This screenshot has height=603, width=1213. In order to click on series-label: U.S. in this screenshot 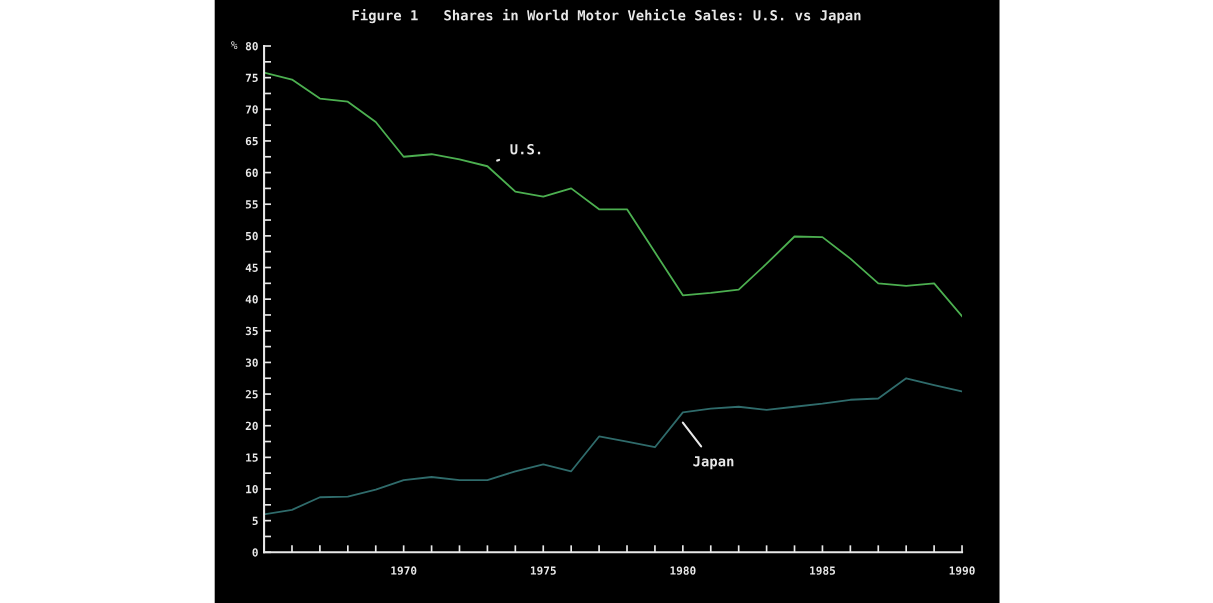, I will do `click(525, 149)`.